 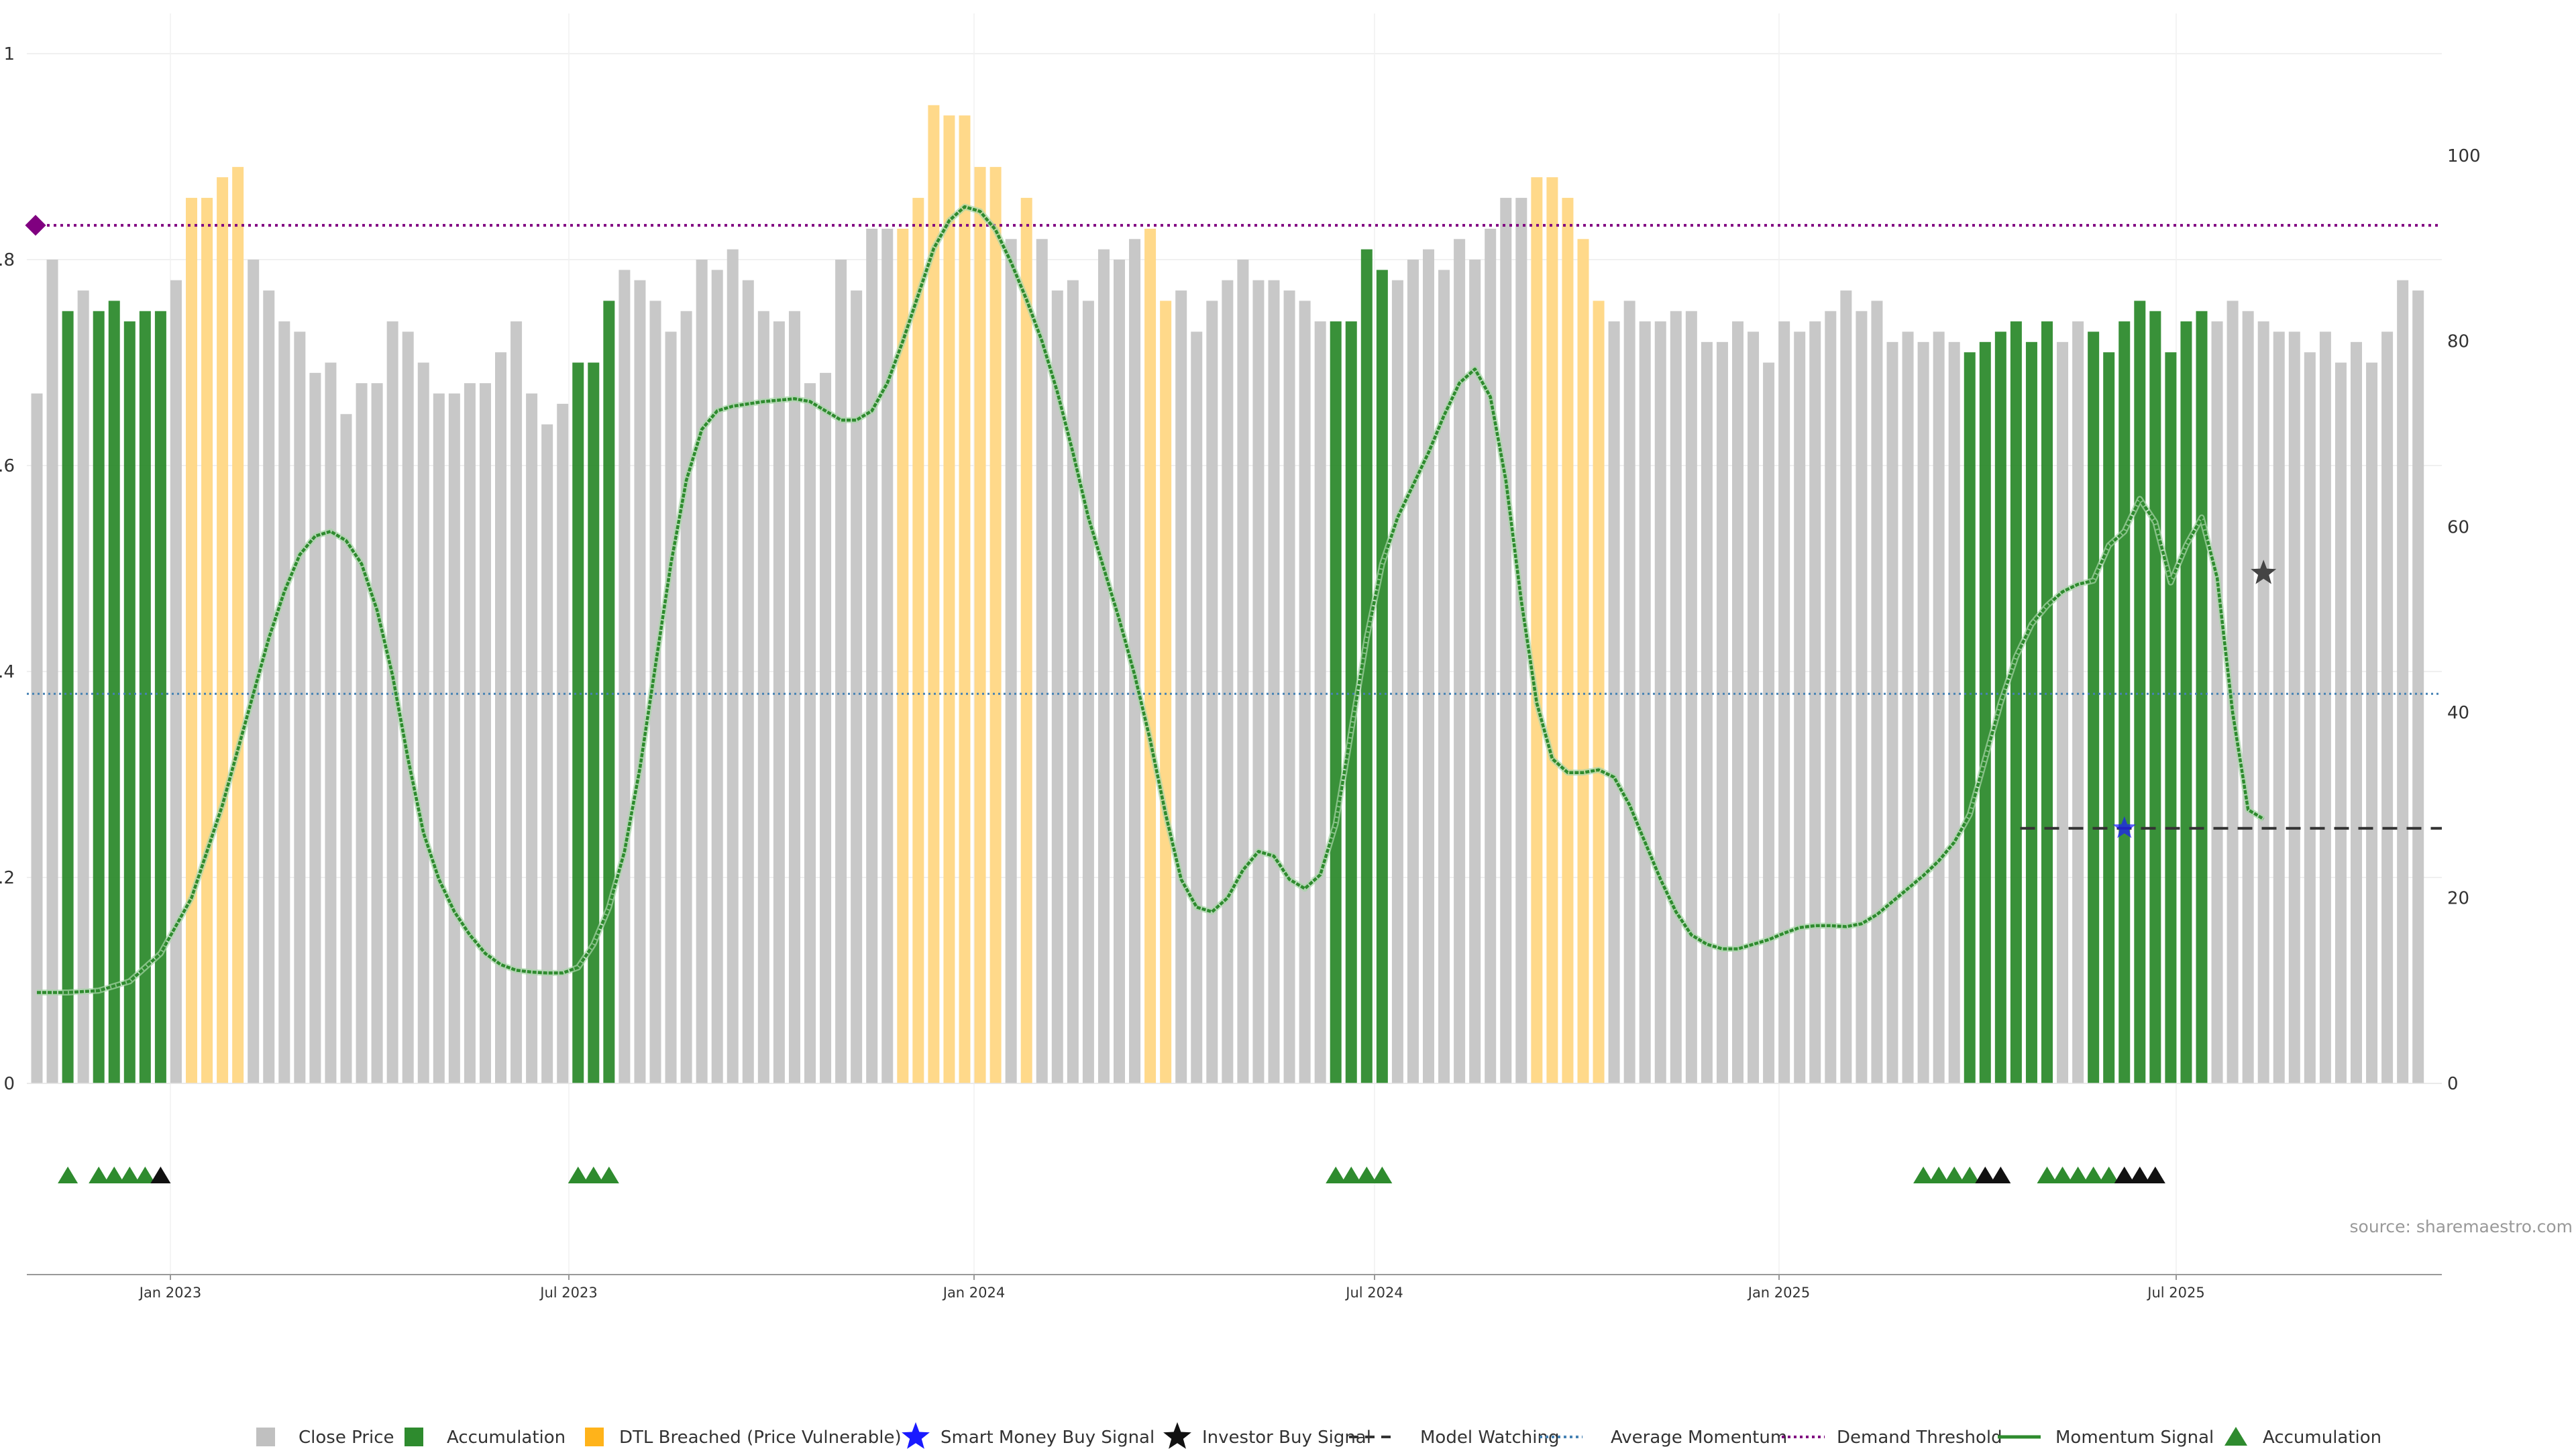 I want to click on left-tick-label: 0.6, so click(x=7, y=466).